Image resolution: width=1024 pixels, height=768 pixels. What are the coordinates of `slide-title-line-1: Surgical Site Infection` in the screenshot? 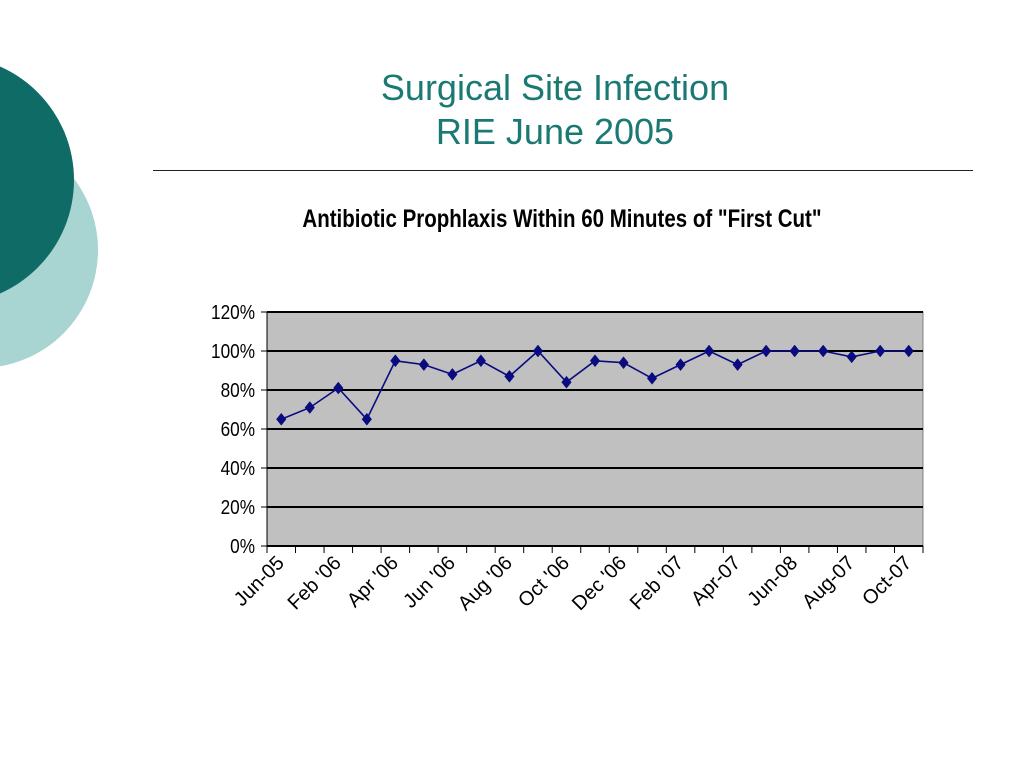 It's located at (555, 87).